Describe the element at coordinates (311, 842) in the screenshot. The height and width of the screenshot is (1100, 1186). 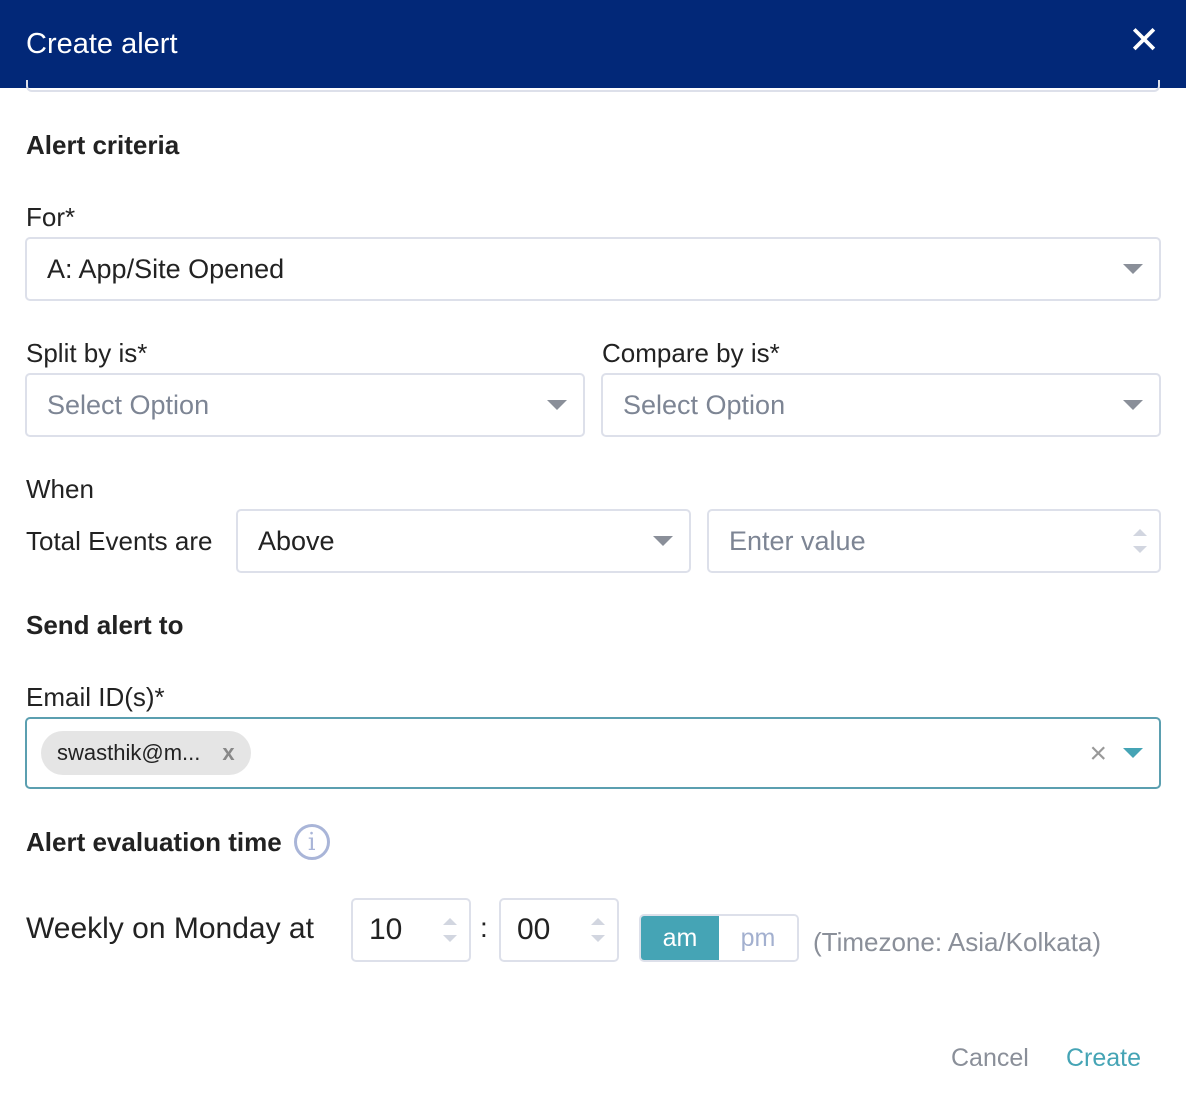
I see `info-icon: i` at that location.